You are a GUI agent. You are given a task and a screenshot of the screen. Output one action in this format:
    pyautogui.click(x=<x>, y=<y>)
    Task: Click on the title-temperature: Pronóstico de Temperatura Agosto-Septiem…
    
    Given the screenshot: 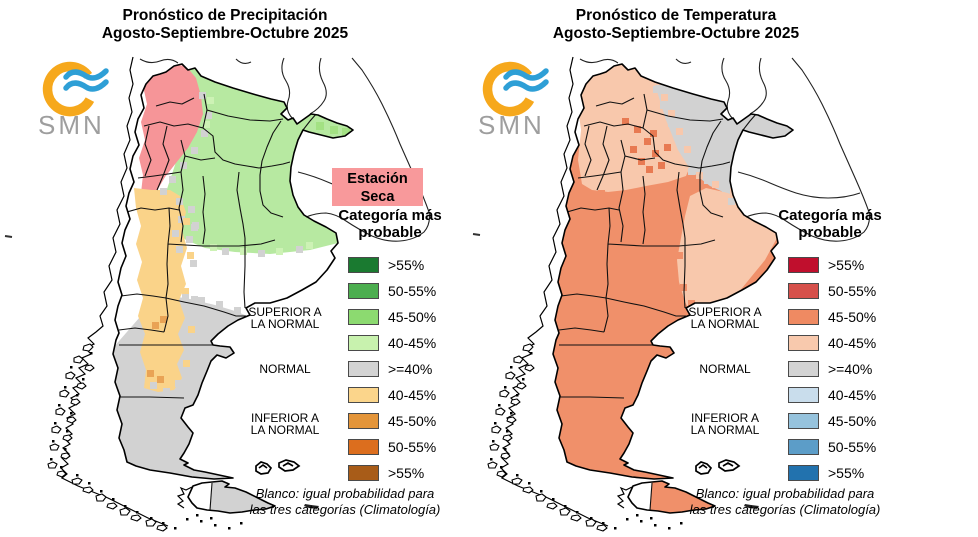 What is the action you would take?
    pyautogui.click(x=676, y=25)
    